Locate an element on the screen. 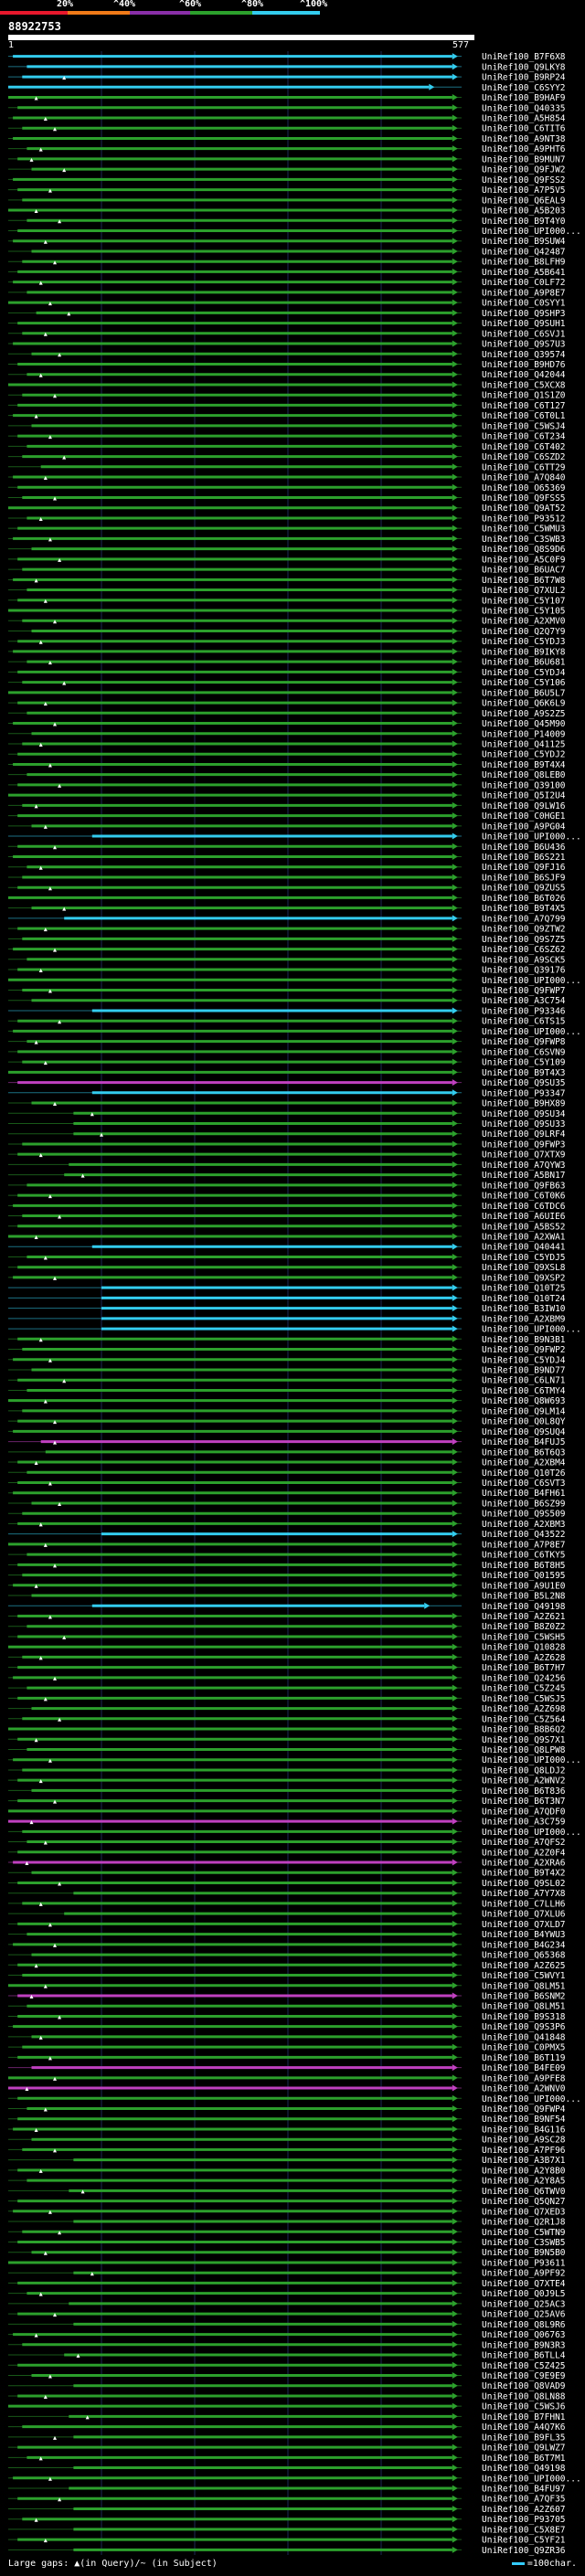 This screenshot has width=585, height=2576. hit-label: UniRef100_B9S318 is located at coordinates (524, 2017).